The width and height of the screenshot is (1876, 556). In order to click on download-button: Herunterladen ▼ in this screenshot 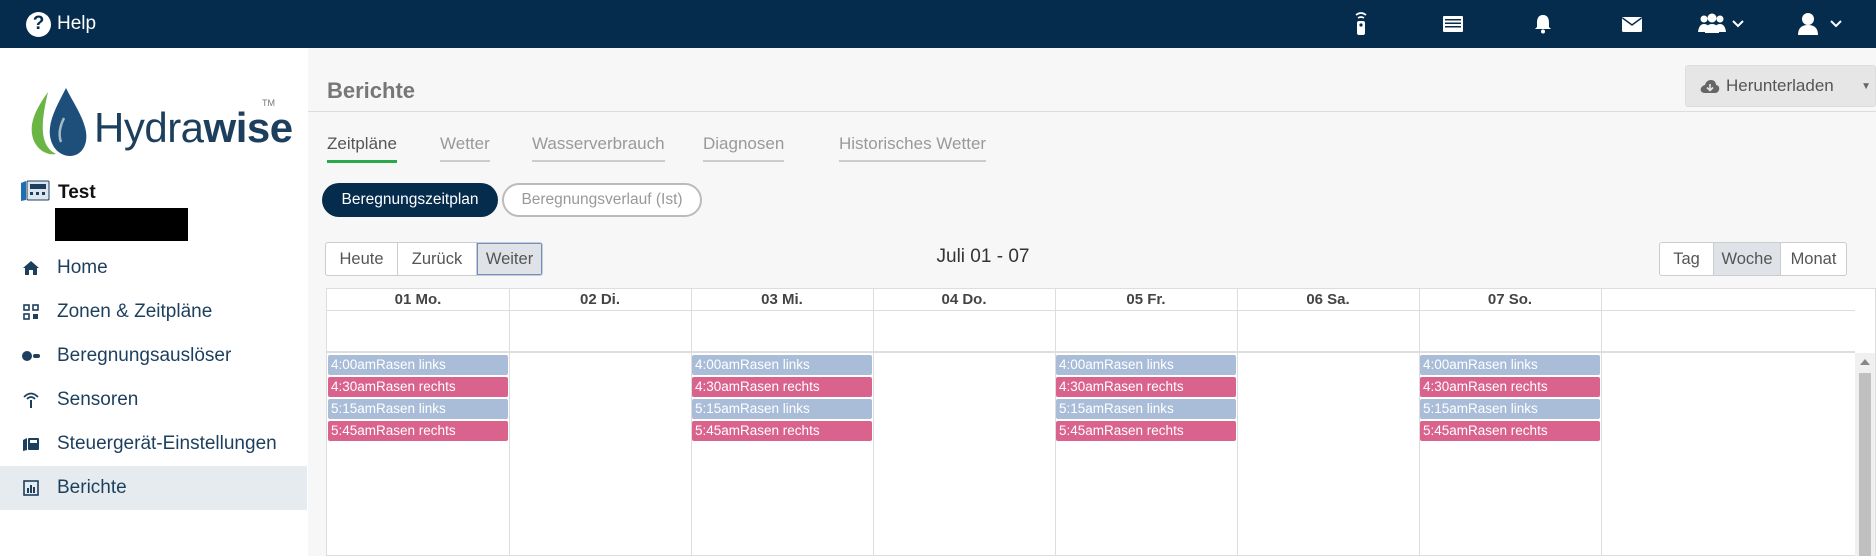, I will do `click(1780, 86)`.